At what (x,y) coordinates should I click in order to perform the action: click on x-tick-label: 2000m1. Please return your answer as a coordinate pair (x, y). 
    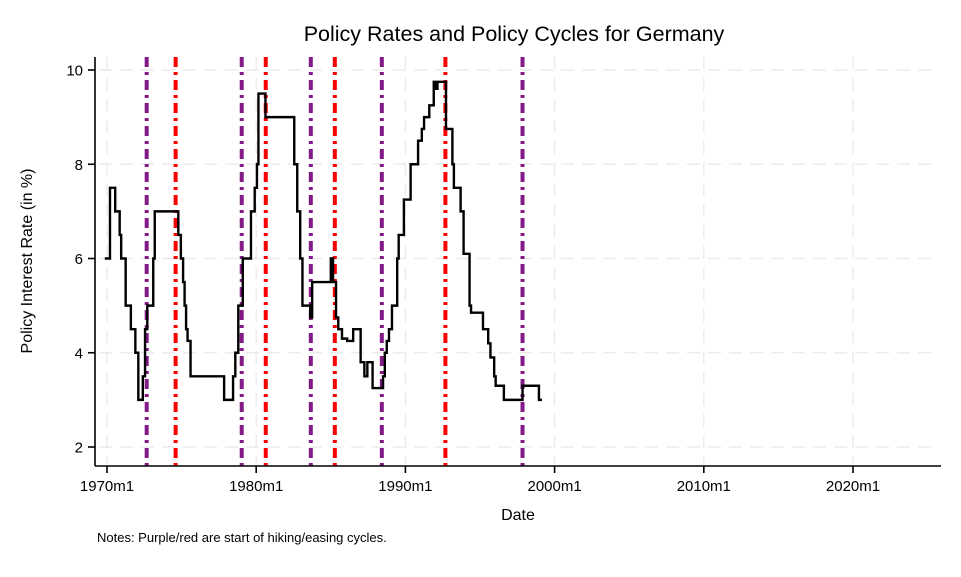
    Looking at the image, I should click on (554, 486).